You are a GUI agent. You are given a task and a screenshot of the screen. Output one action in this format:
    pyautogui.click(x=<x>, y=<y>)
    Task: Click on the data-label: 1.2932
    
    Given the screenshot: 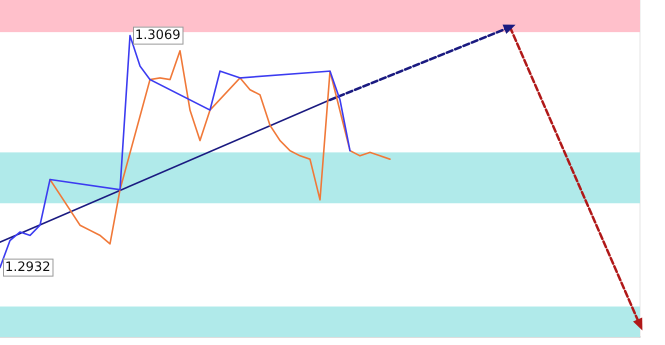 What is the action you would take?
    pyautogui.click(x=27, y=267)
    